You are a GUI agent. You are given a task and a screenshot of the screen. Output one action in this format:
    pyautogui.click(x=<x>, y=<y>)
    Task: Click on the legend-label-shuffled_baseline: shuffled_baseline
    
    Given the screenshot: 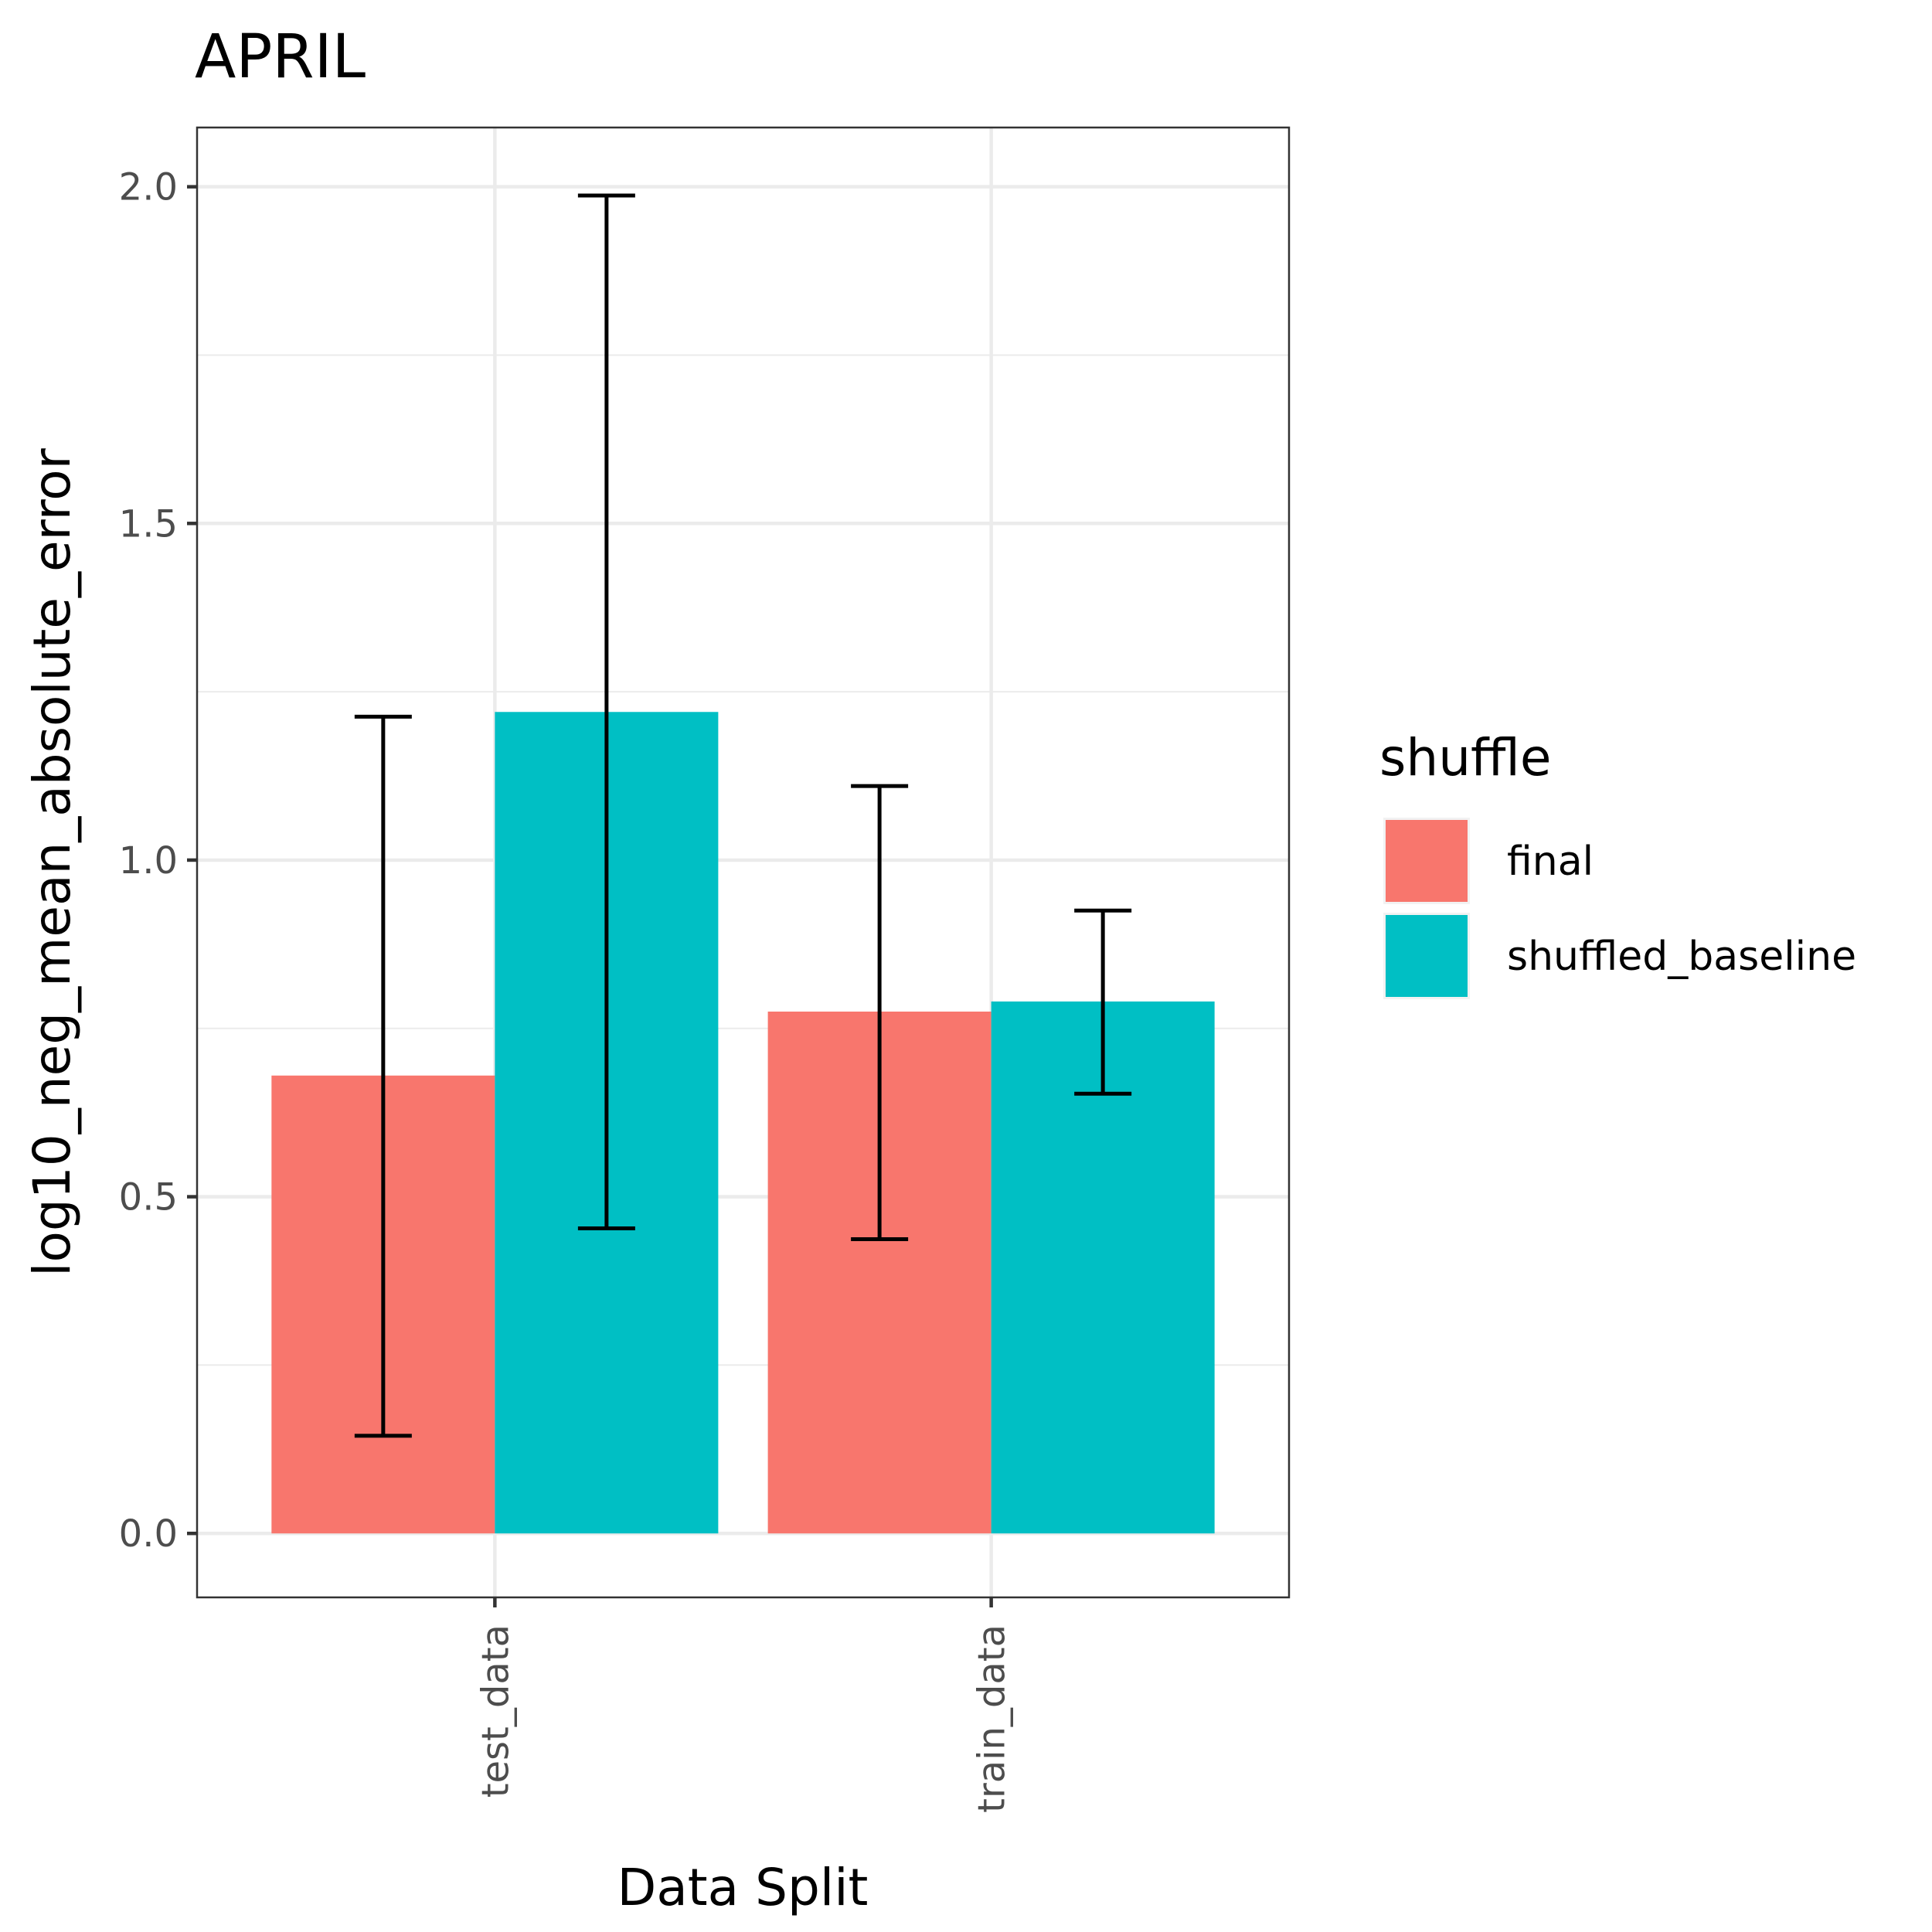 What is the action you would take?
    pyautogui.click(x=1682, y=957)
    